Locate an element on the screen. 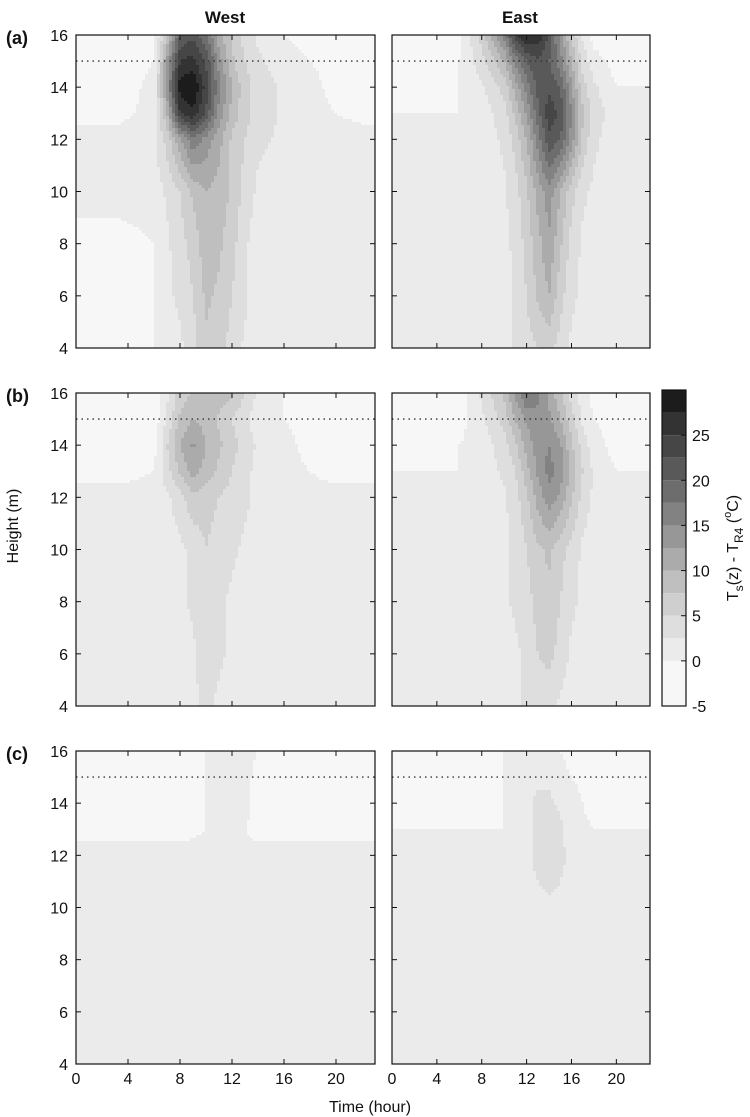 The width and height of the screenshot is (750, 1117). column-title-west: West is located at coordinates (225, 17).